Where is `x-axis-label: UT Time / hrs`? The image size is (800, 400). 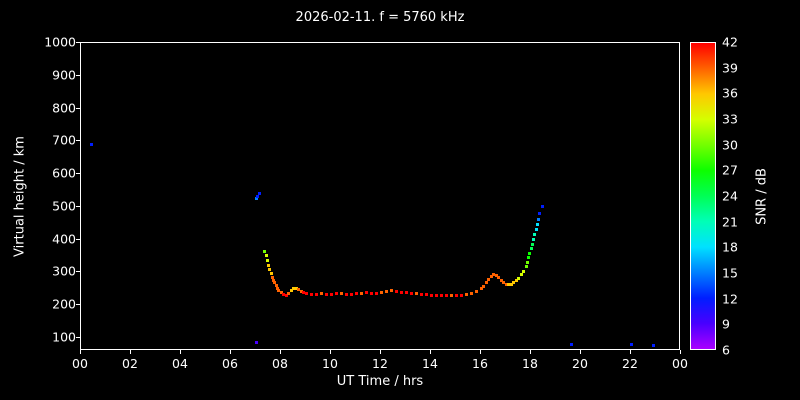 x-axis-label: UT Time / hrs is located at coordinates (380, 381).